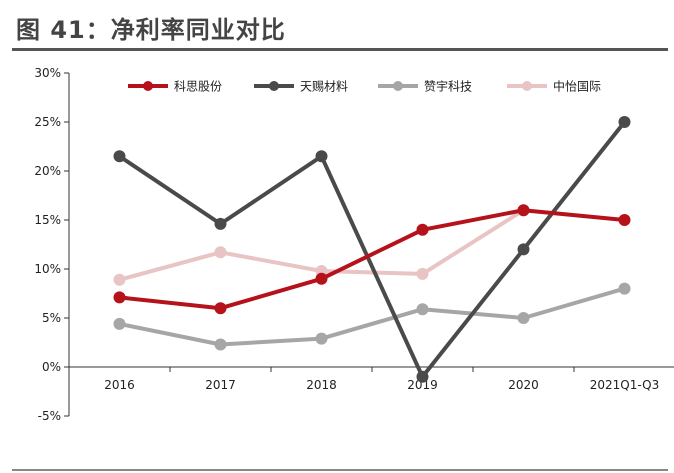 The image size is (674, 473). Describe the element at coordinates (448, 87) in the screenshot. I see `legend-label: 赞宇科技` at that location.